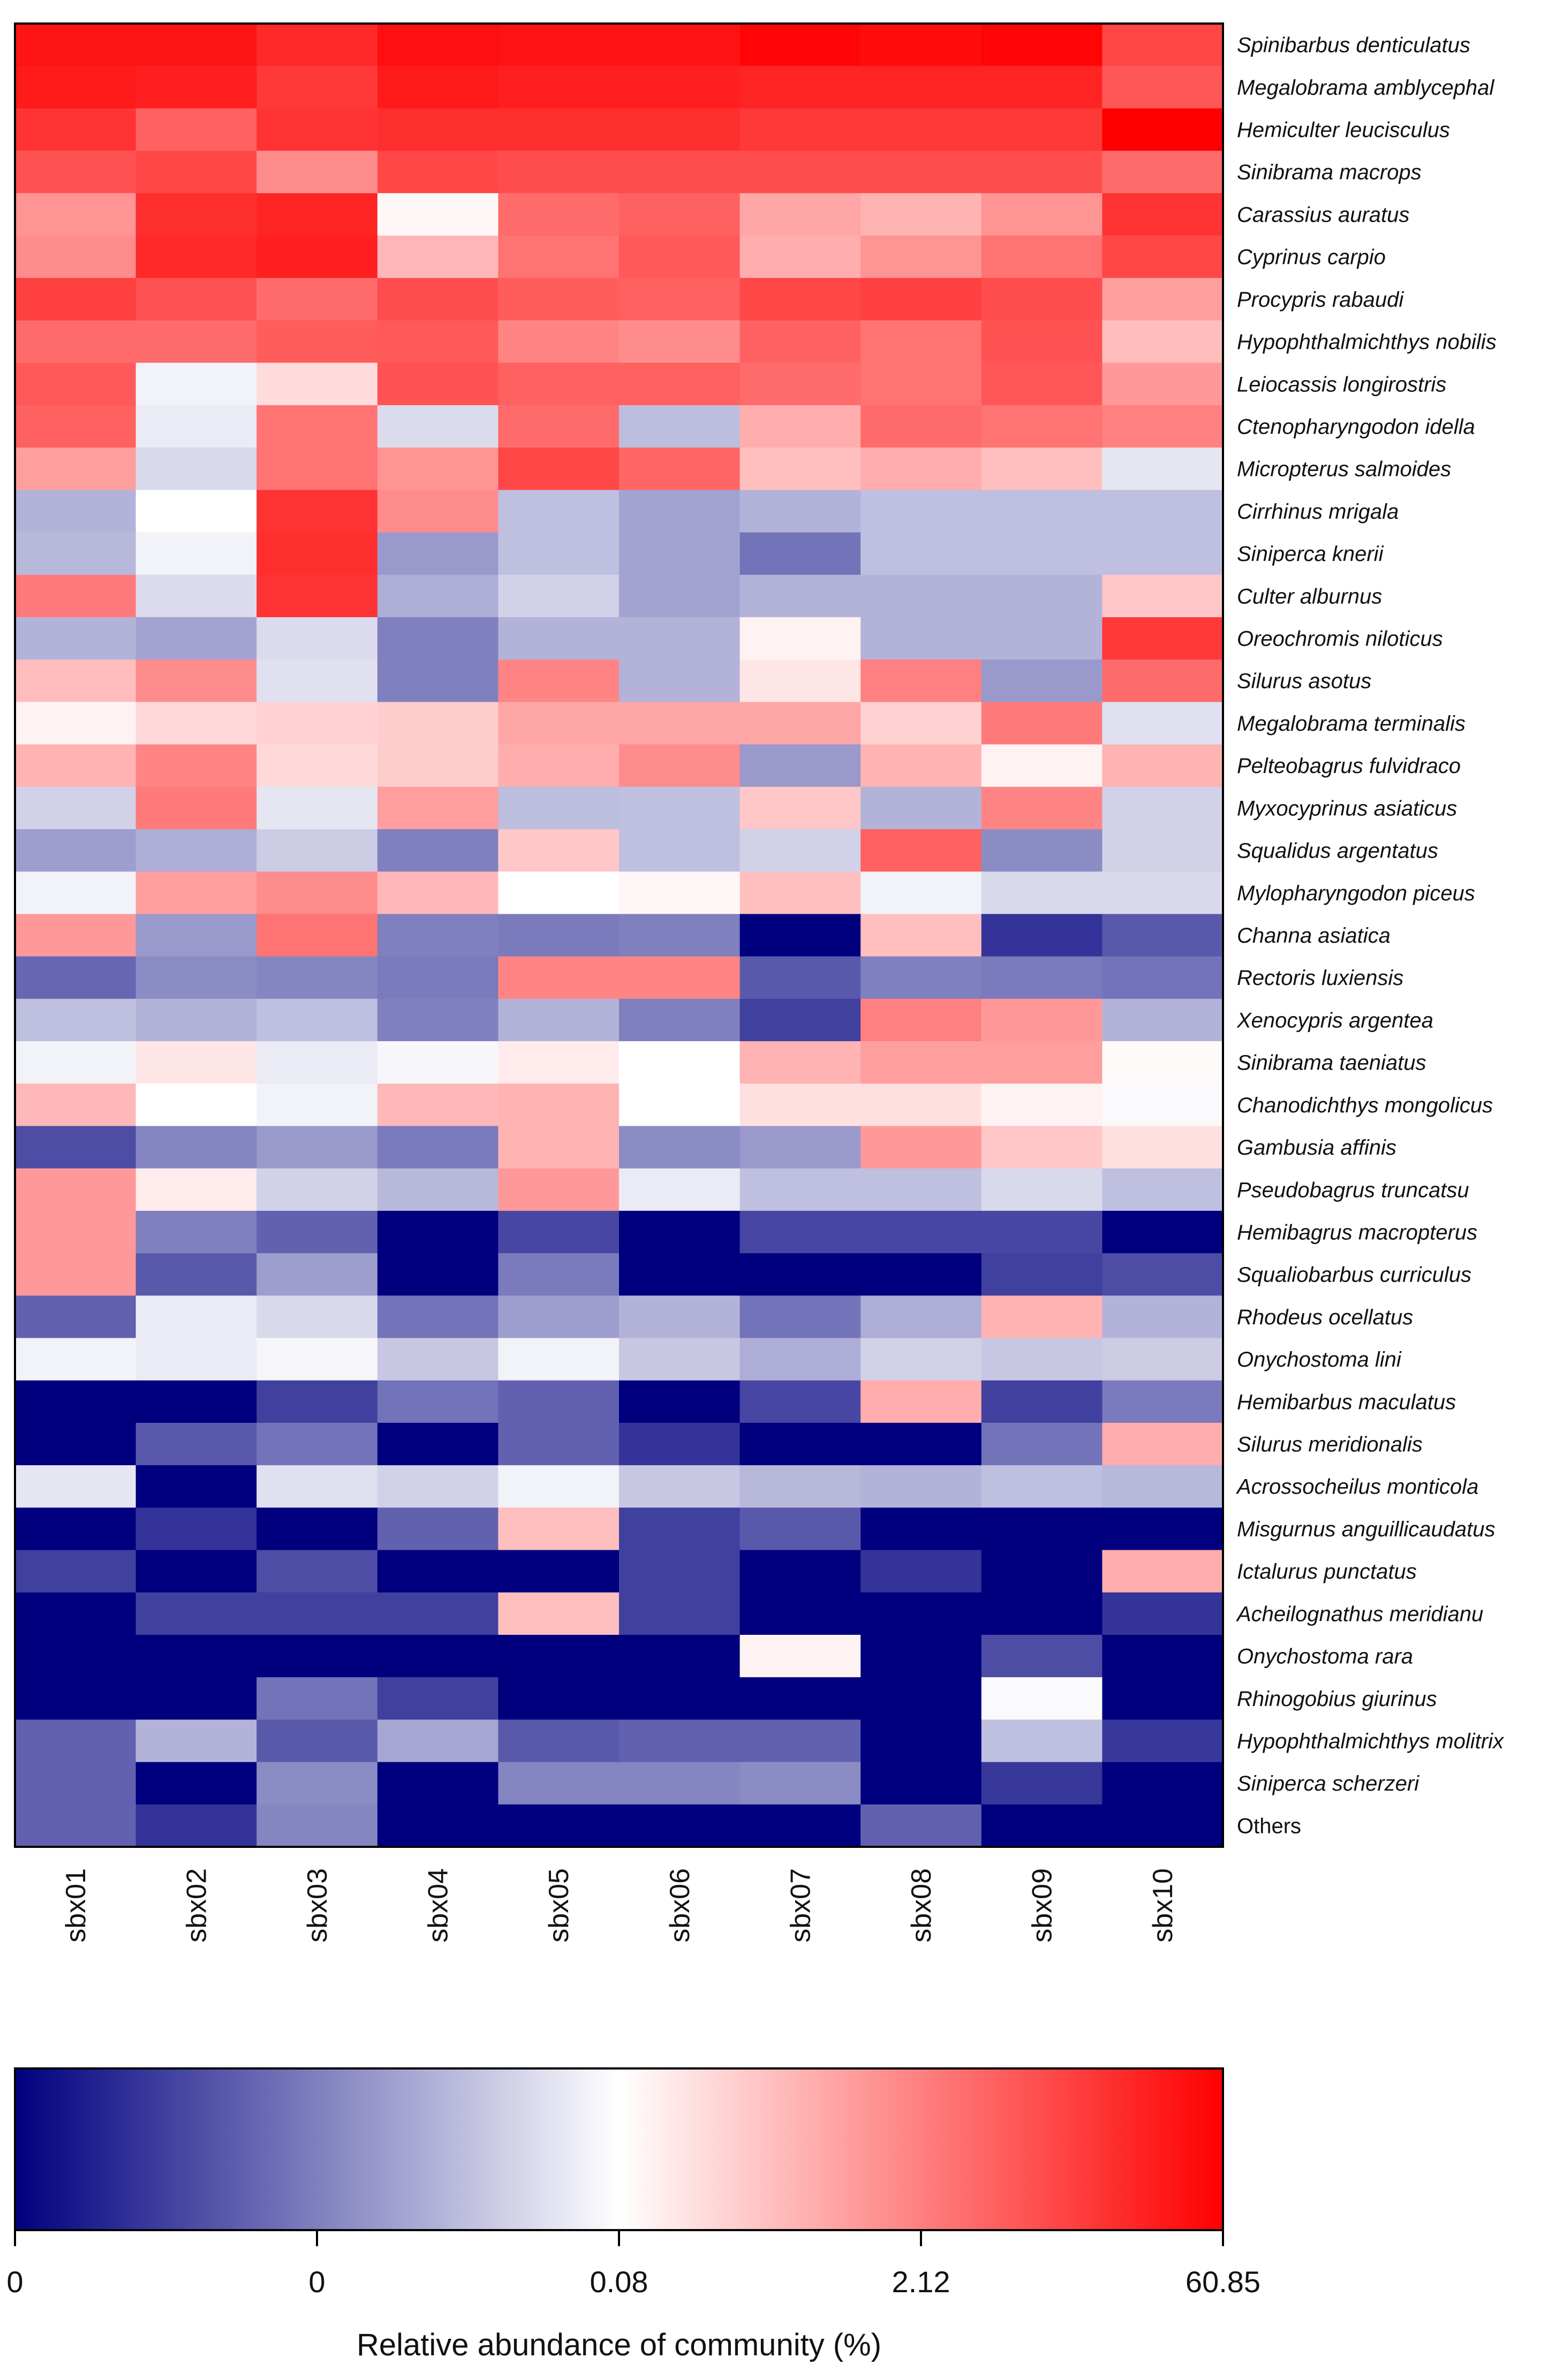 The width and height of the screenshot is (1548, 2380). What do you see at coordinates (1353, 1190) in the screenshot?
I see `species-label: Pseudobagrus truncatsu` at bounding box center [1353, 1190].